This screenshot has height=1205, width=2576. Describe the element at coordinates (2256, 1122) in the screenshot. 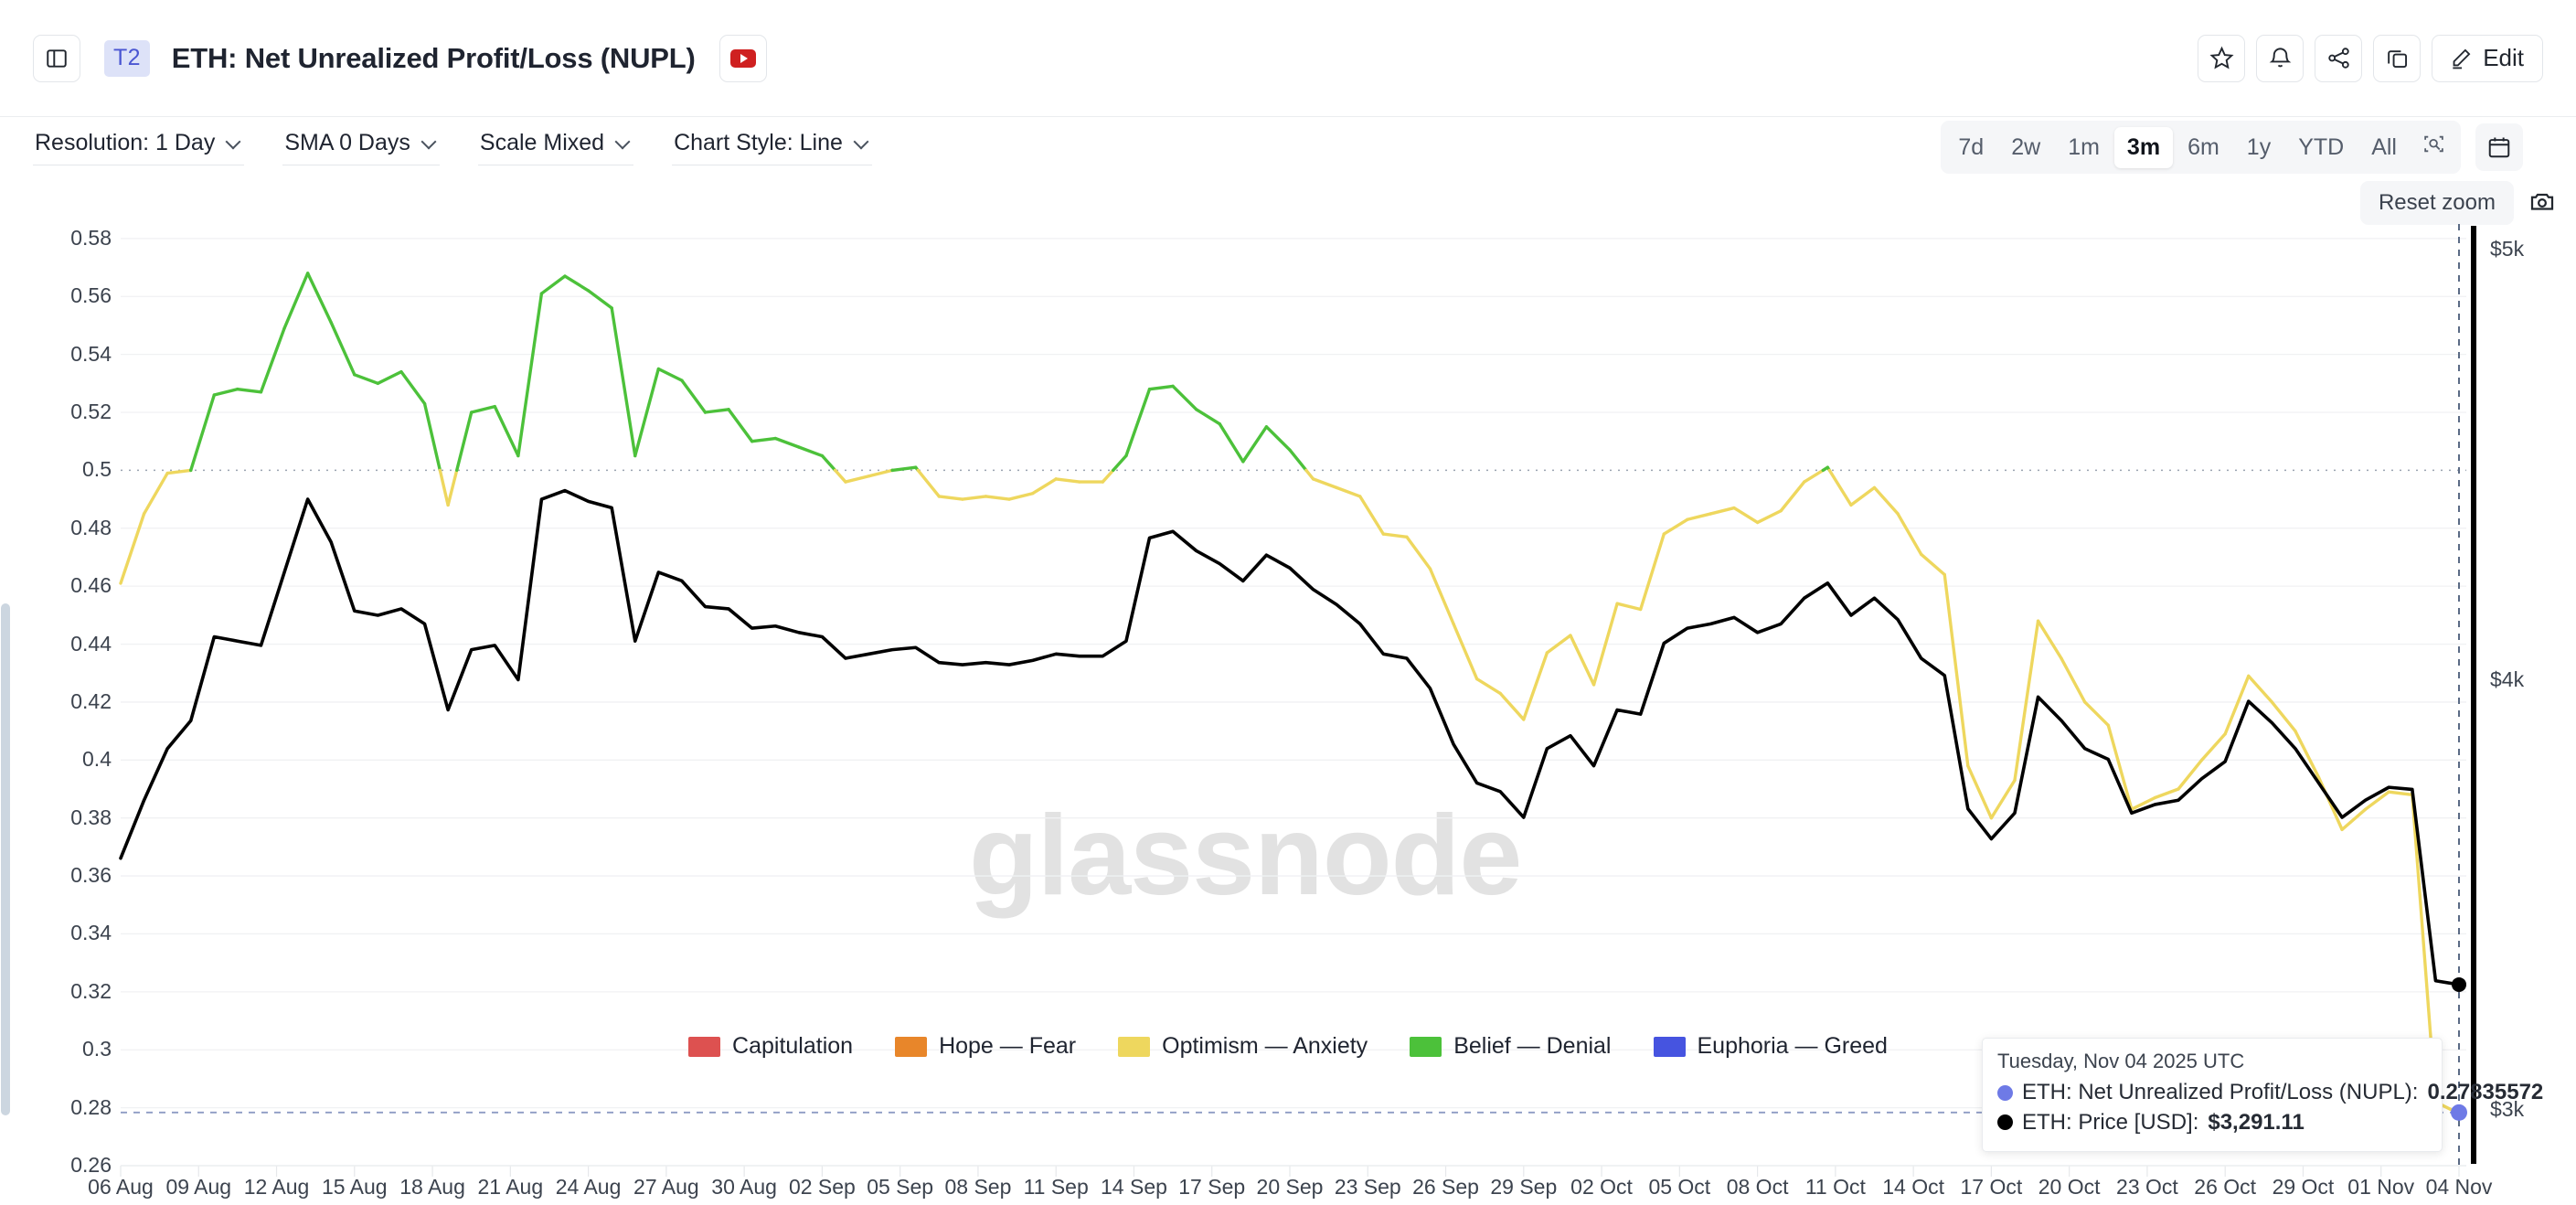

I see `tooltip-series-value: $3,291.11` at that location.